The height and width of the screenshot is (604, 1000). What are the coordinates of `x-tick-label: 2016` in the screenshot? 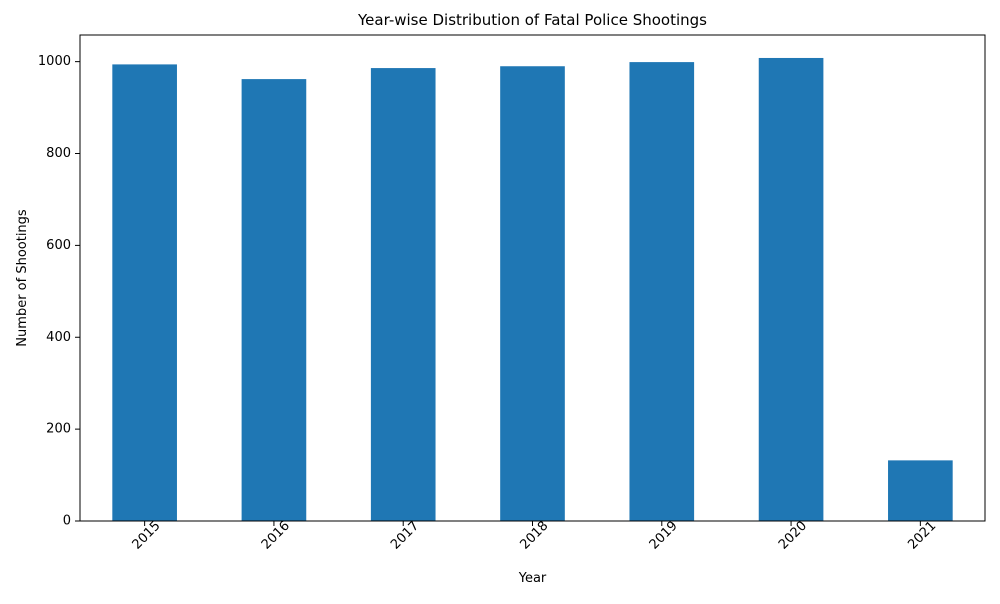 It's located at (276, 536).